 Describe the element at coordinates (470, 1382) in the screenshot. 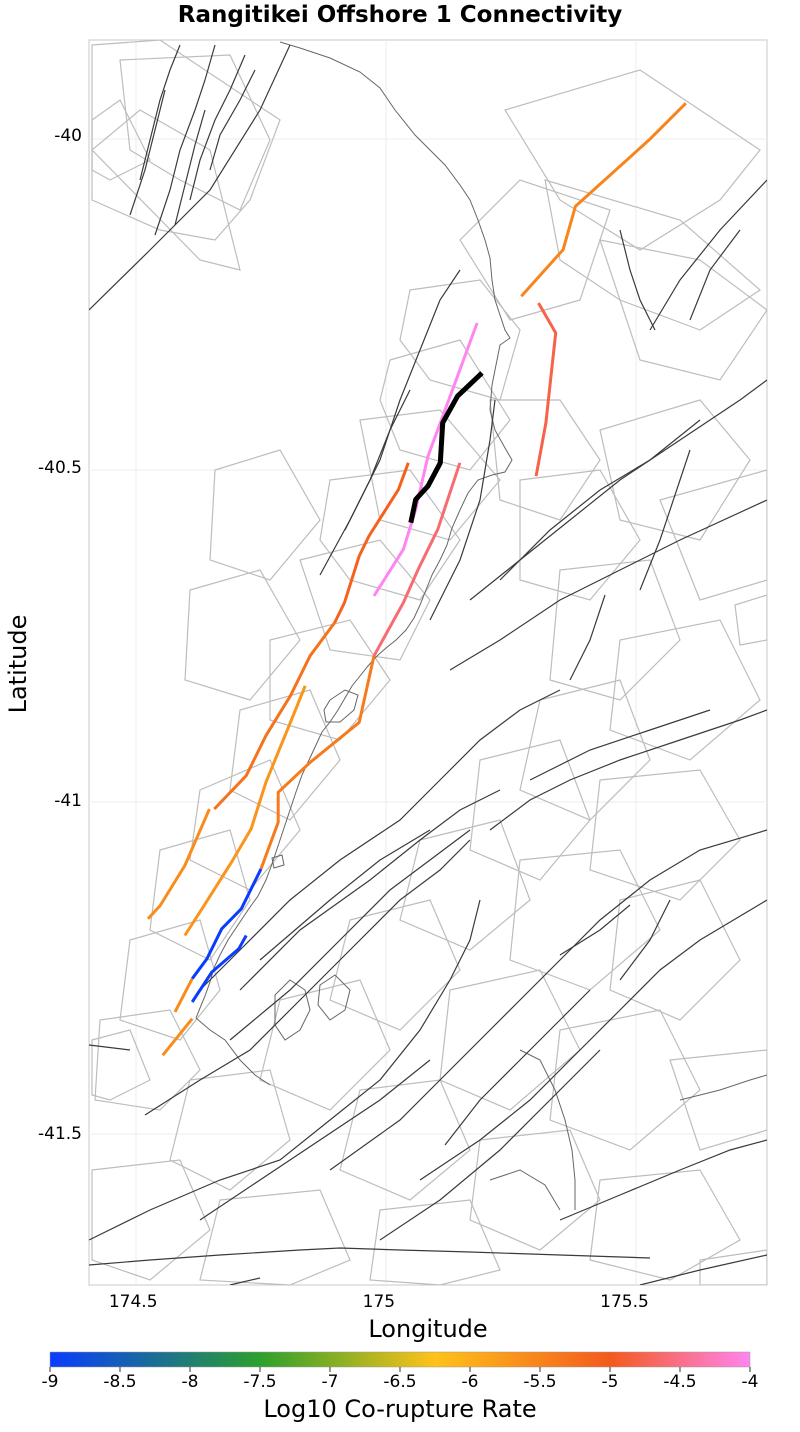

I see `colorbar-tick-label: -6` at that location.